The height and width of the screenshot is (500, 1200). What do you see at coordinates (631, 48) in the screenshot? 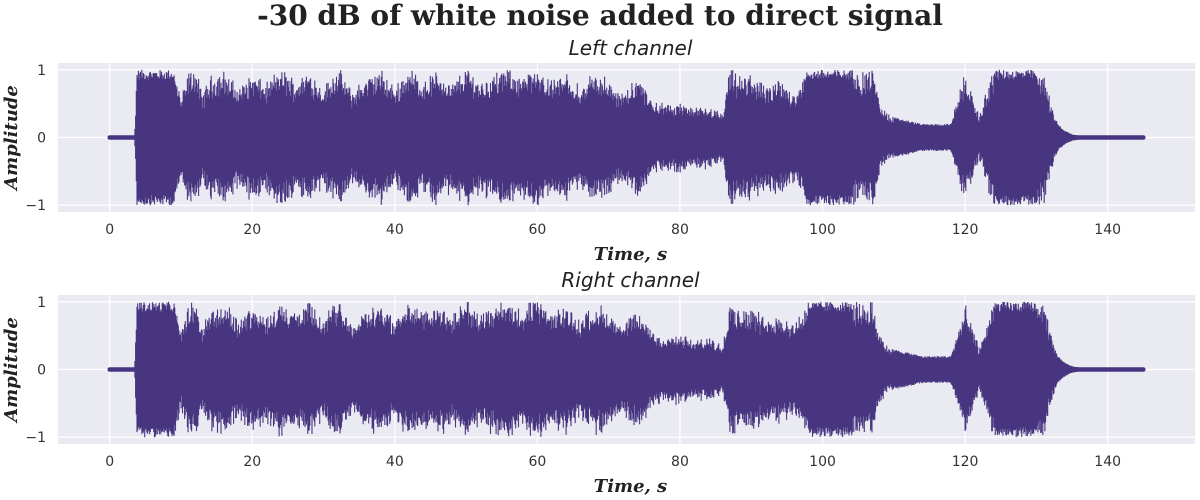
I see `axes-title: Left channel` at bounding box center [631, 48].